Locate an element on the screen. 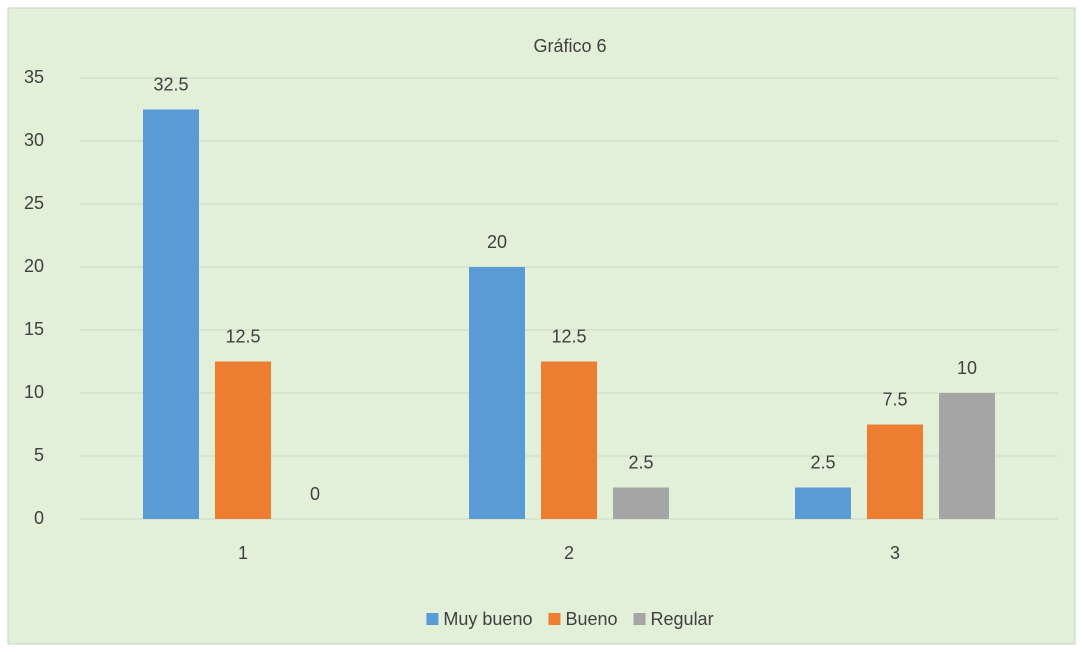 This screenshot has width=1083, height=652. y-tick-label: 30 is located at coordinates (34, 140).